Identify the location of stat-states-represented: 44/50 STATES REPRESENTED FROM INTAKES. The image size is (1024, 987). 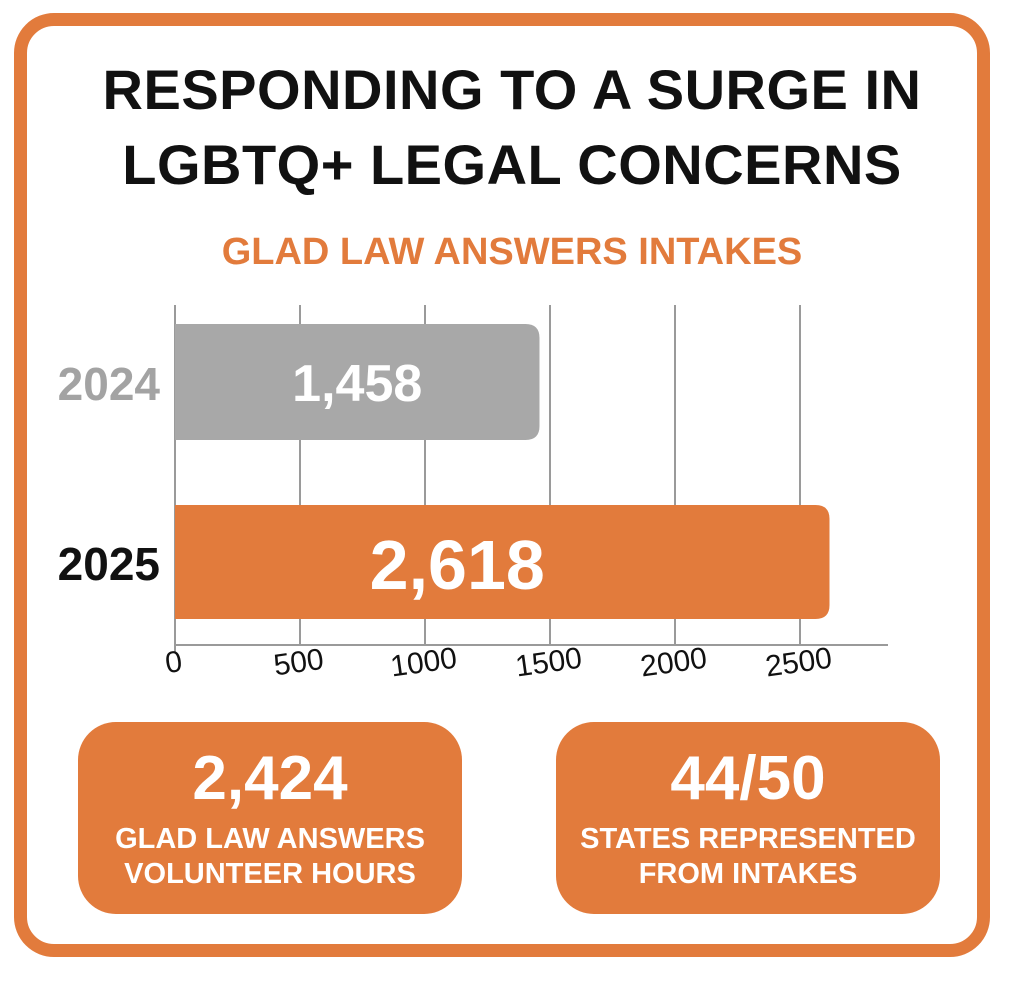
(748, 818).